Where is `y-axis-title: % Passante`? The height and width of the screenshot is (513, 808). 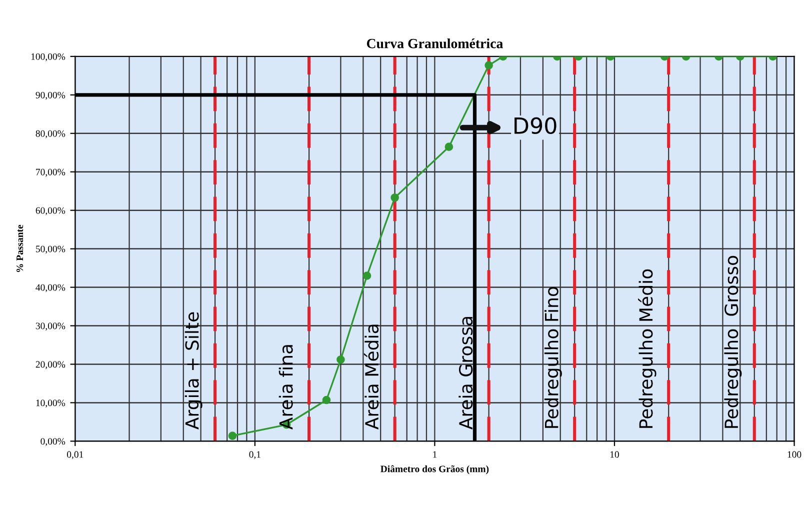
y-axis-title: % Passante is located at coordinates (20, 248).